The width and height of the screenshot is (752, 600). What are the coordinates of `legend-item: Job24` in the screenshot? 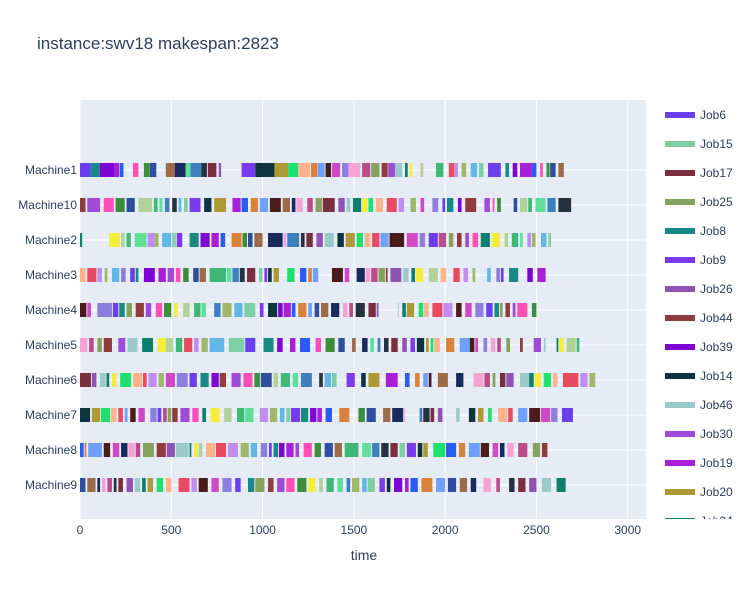 It's located at (706, 515).